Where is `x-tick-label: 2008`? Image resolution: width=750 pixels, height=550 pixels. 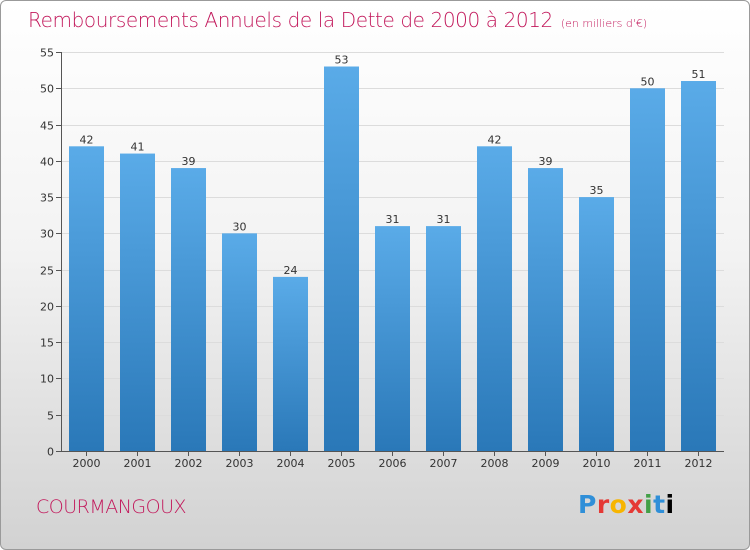
x-tick-label: 2008 is located at coordinates (495, 463).